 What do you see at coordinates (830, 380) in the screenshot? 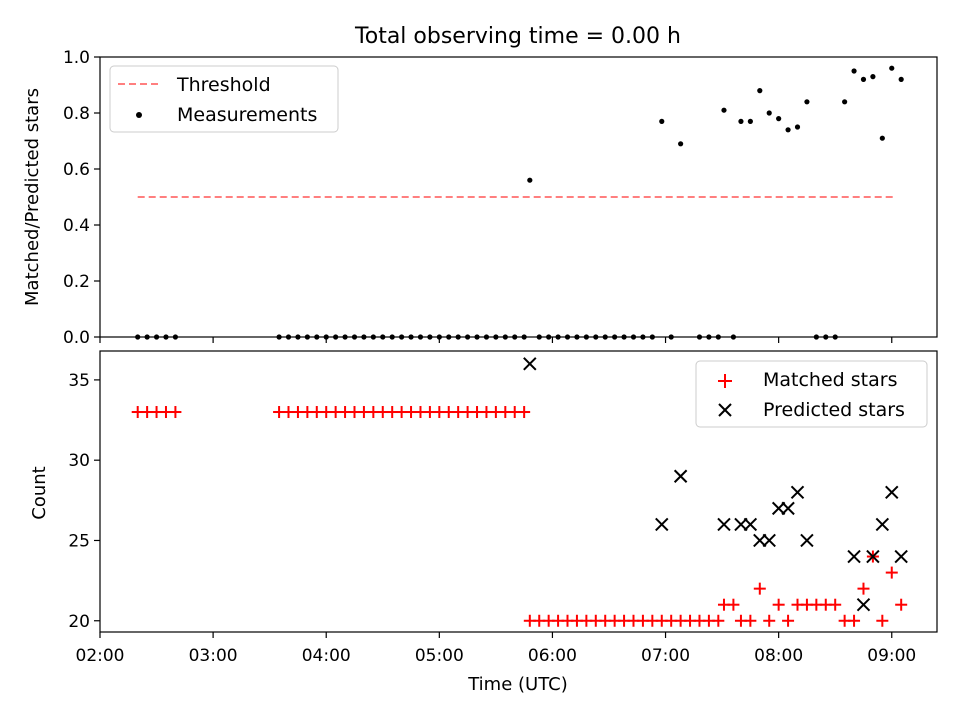
I see `matched-legend-label: Matched stars` at bounding box center [830, 380].